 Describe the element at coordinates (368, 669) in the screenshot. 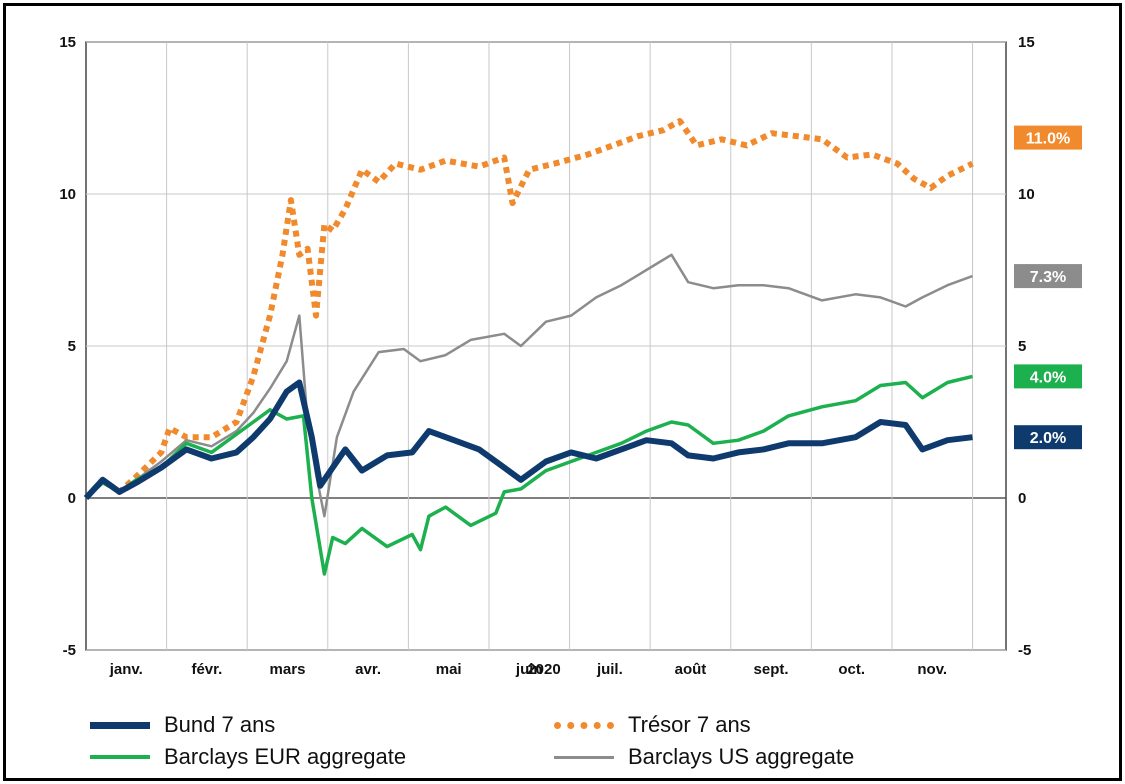

I see `x-tick-label: avr.` at that location.